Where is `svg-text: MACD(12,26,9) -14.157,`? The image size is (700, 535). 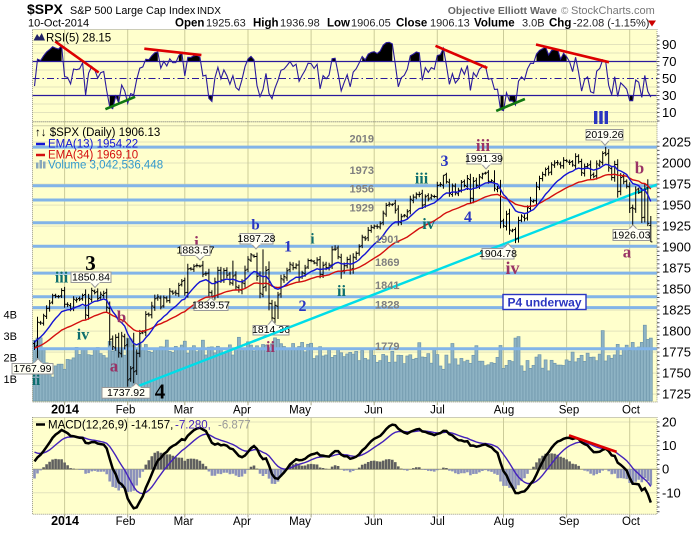
svg-text: MACD(12,26,9) -14.157, is located at coordinates (110, 426).